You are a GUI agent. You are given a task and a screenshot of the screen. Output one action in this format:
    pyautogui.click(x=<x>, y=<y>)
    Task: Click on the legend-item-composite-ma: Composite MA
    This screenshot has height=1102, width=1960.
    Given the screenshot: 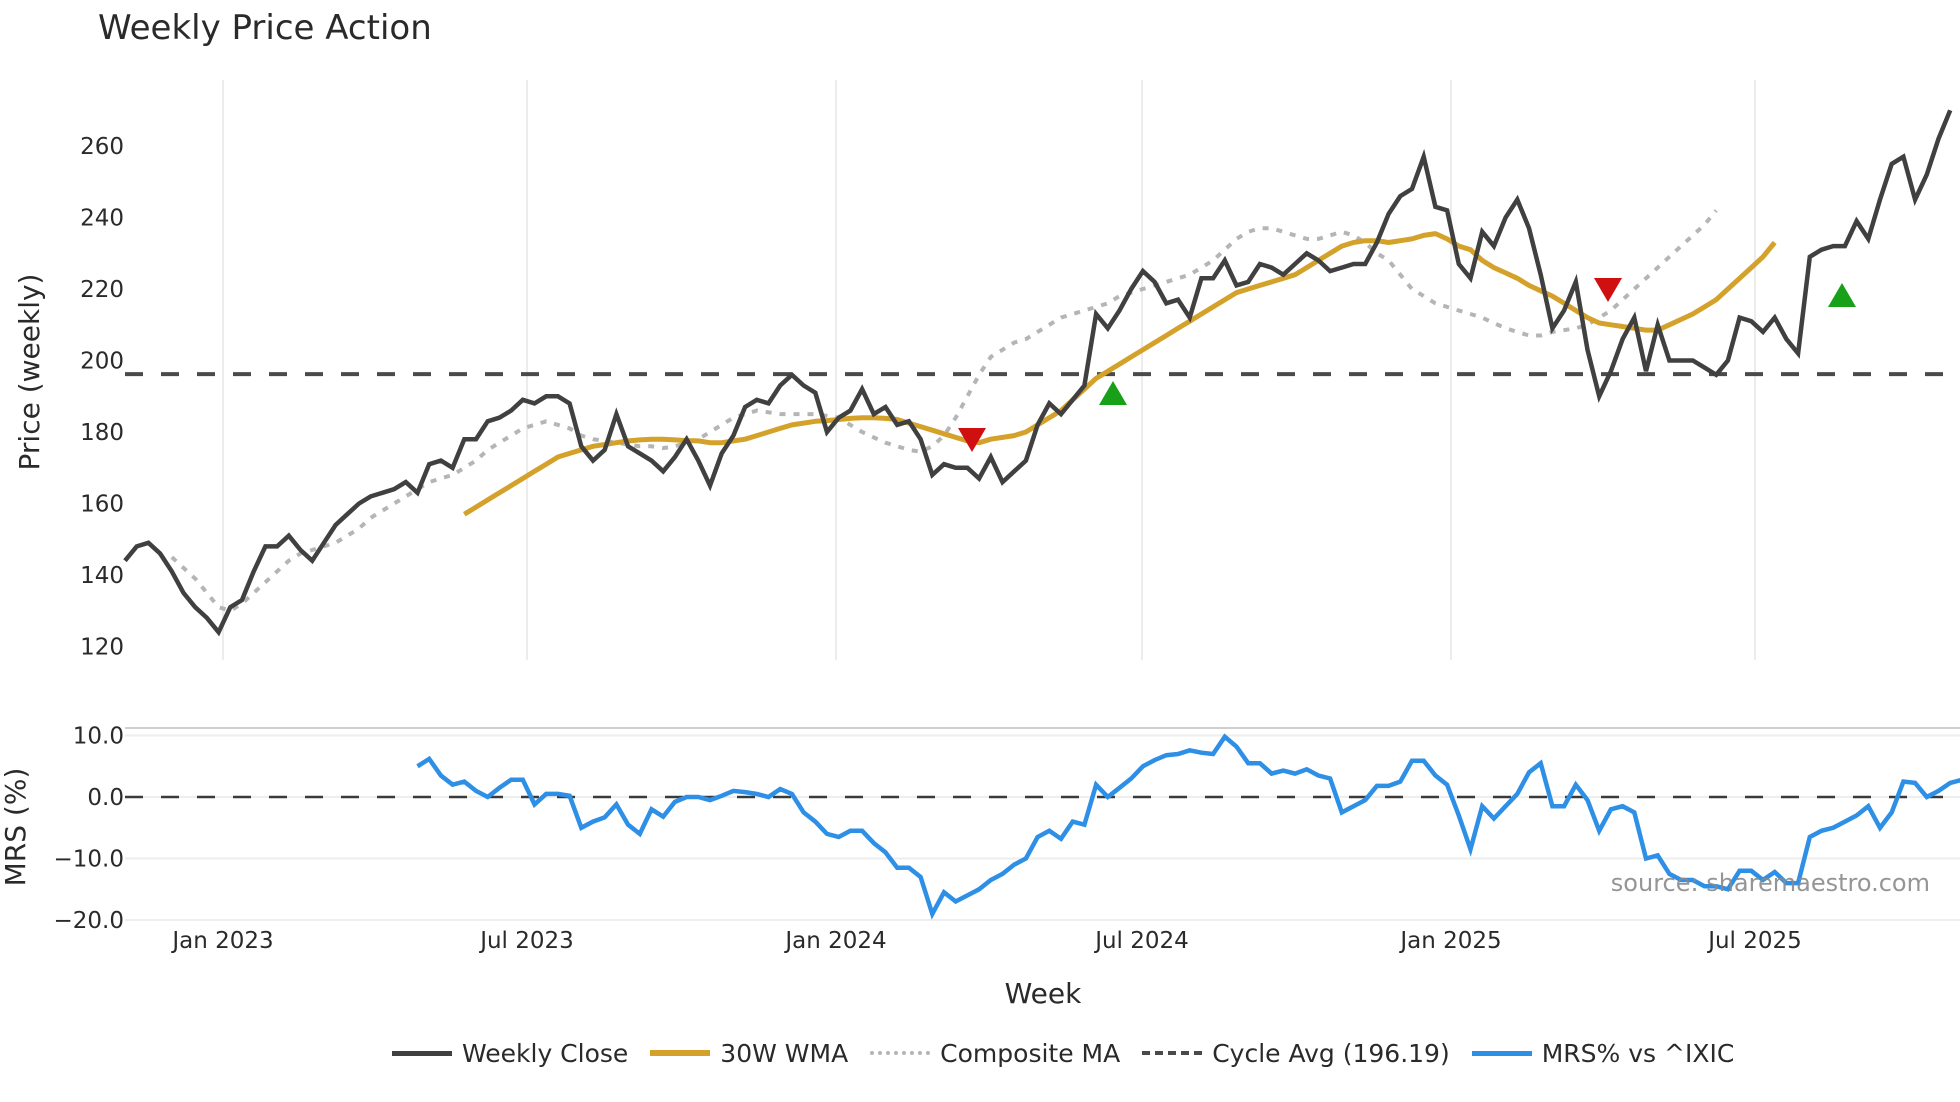 What is the action you would take?
    pyautogui.click(x=995, y=1053)
    